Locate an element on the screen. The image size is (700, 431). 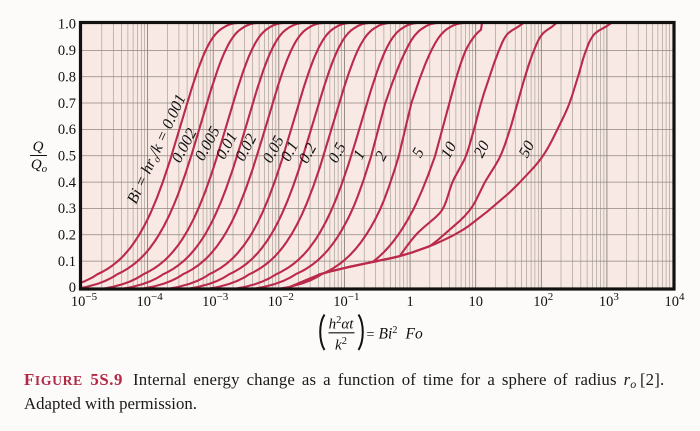
svg-text: k2 is located at coordinates (341, 345).